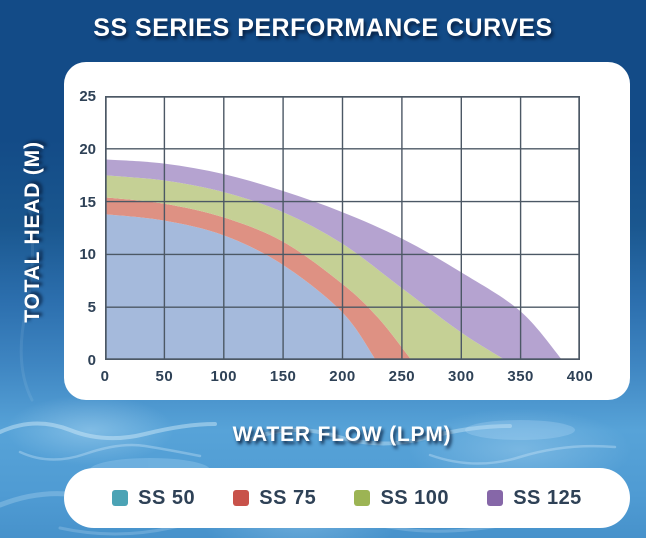 The height and width of the screenshot is (538, 646). I want to click on legend-item-ss-125: SS 125, so click(534, 498).